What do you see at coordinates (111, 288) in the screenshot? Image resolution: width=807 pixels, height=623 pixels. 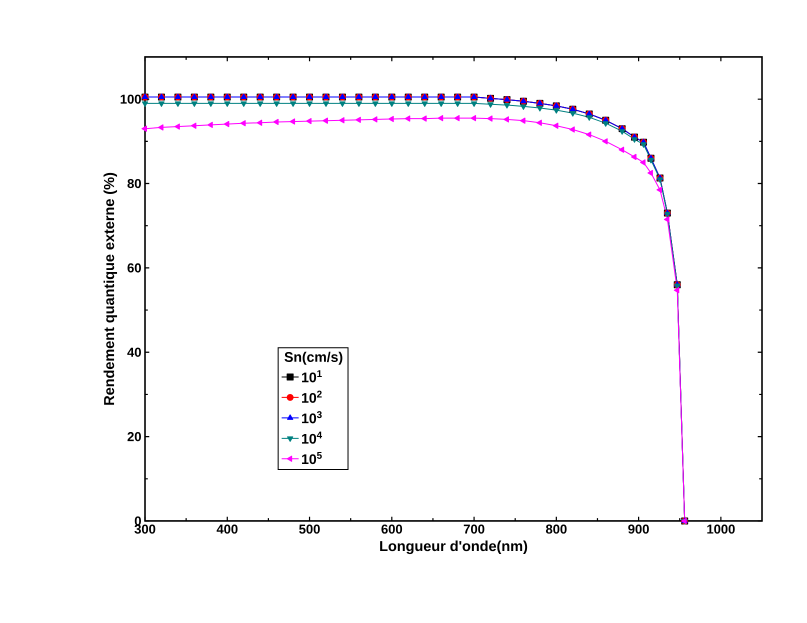 I see `y-axis-title: Rendement quantique externe (%)` at bounding box center [111, 288].